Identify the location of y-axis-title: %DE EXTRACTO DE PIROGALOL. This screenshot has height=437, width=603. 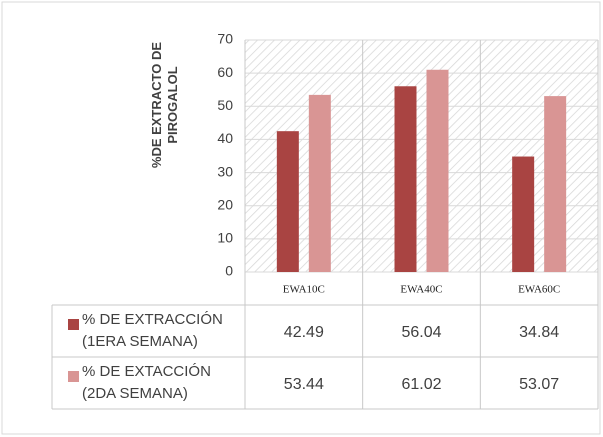
(164, 105).